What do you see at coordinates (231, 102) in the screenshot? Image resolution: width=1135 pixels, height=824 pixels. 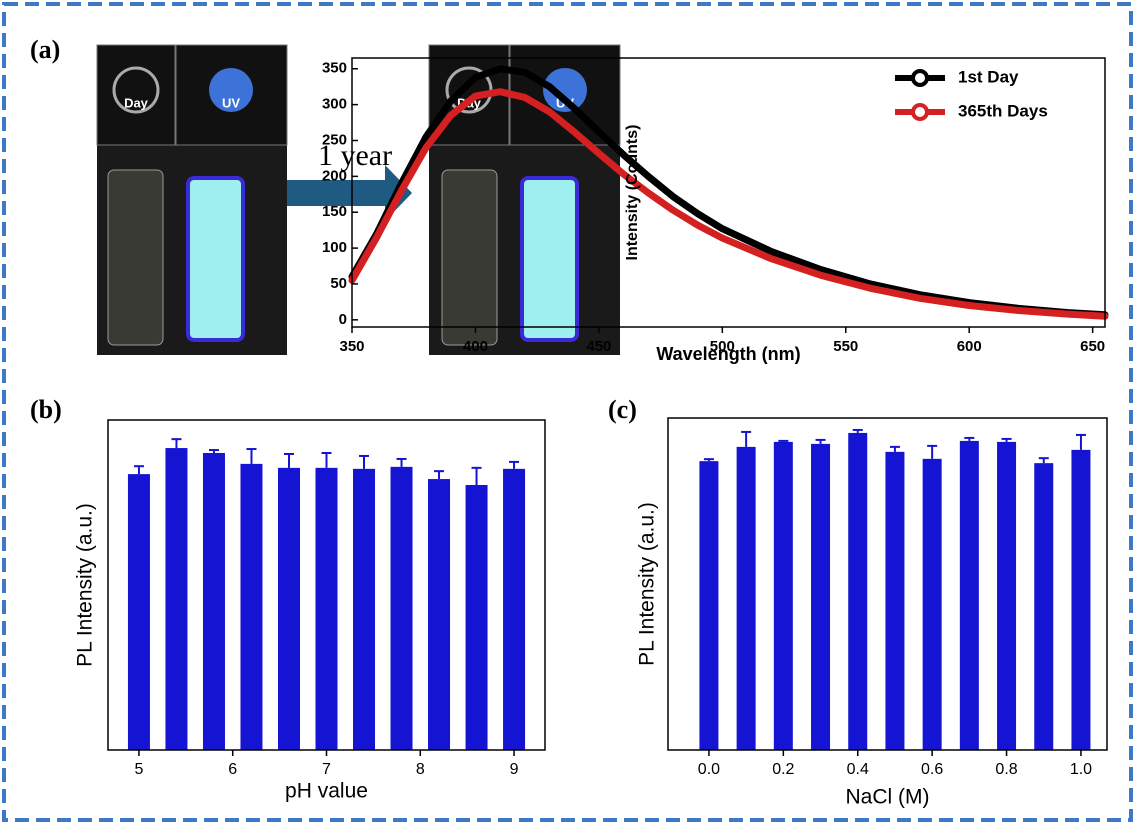 I see `photo-label: UV` at bounding box center [231, 102].